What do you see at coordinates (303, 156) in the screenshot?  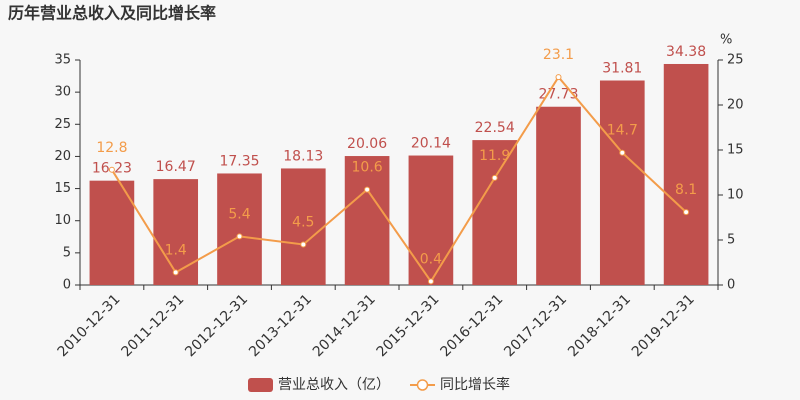 I see `bar-value-label: 18.13` at bounding box center [303, 156].